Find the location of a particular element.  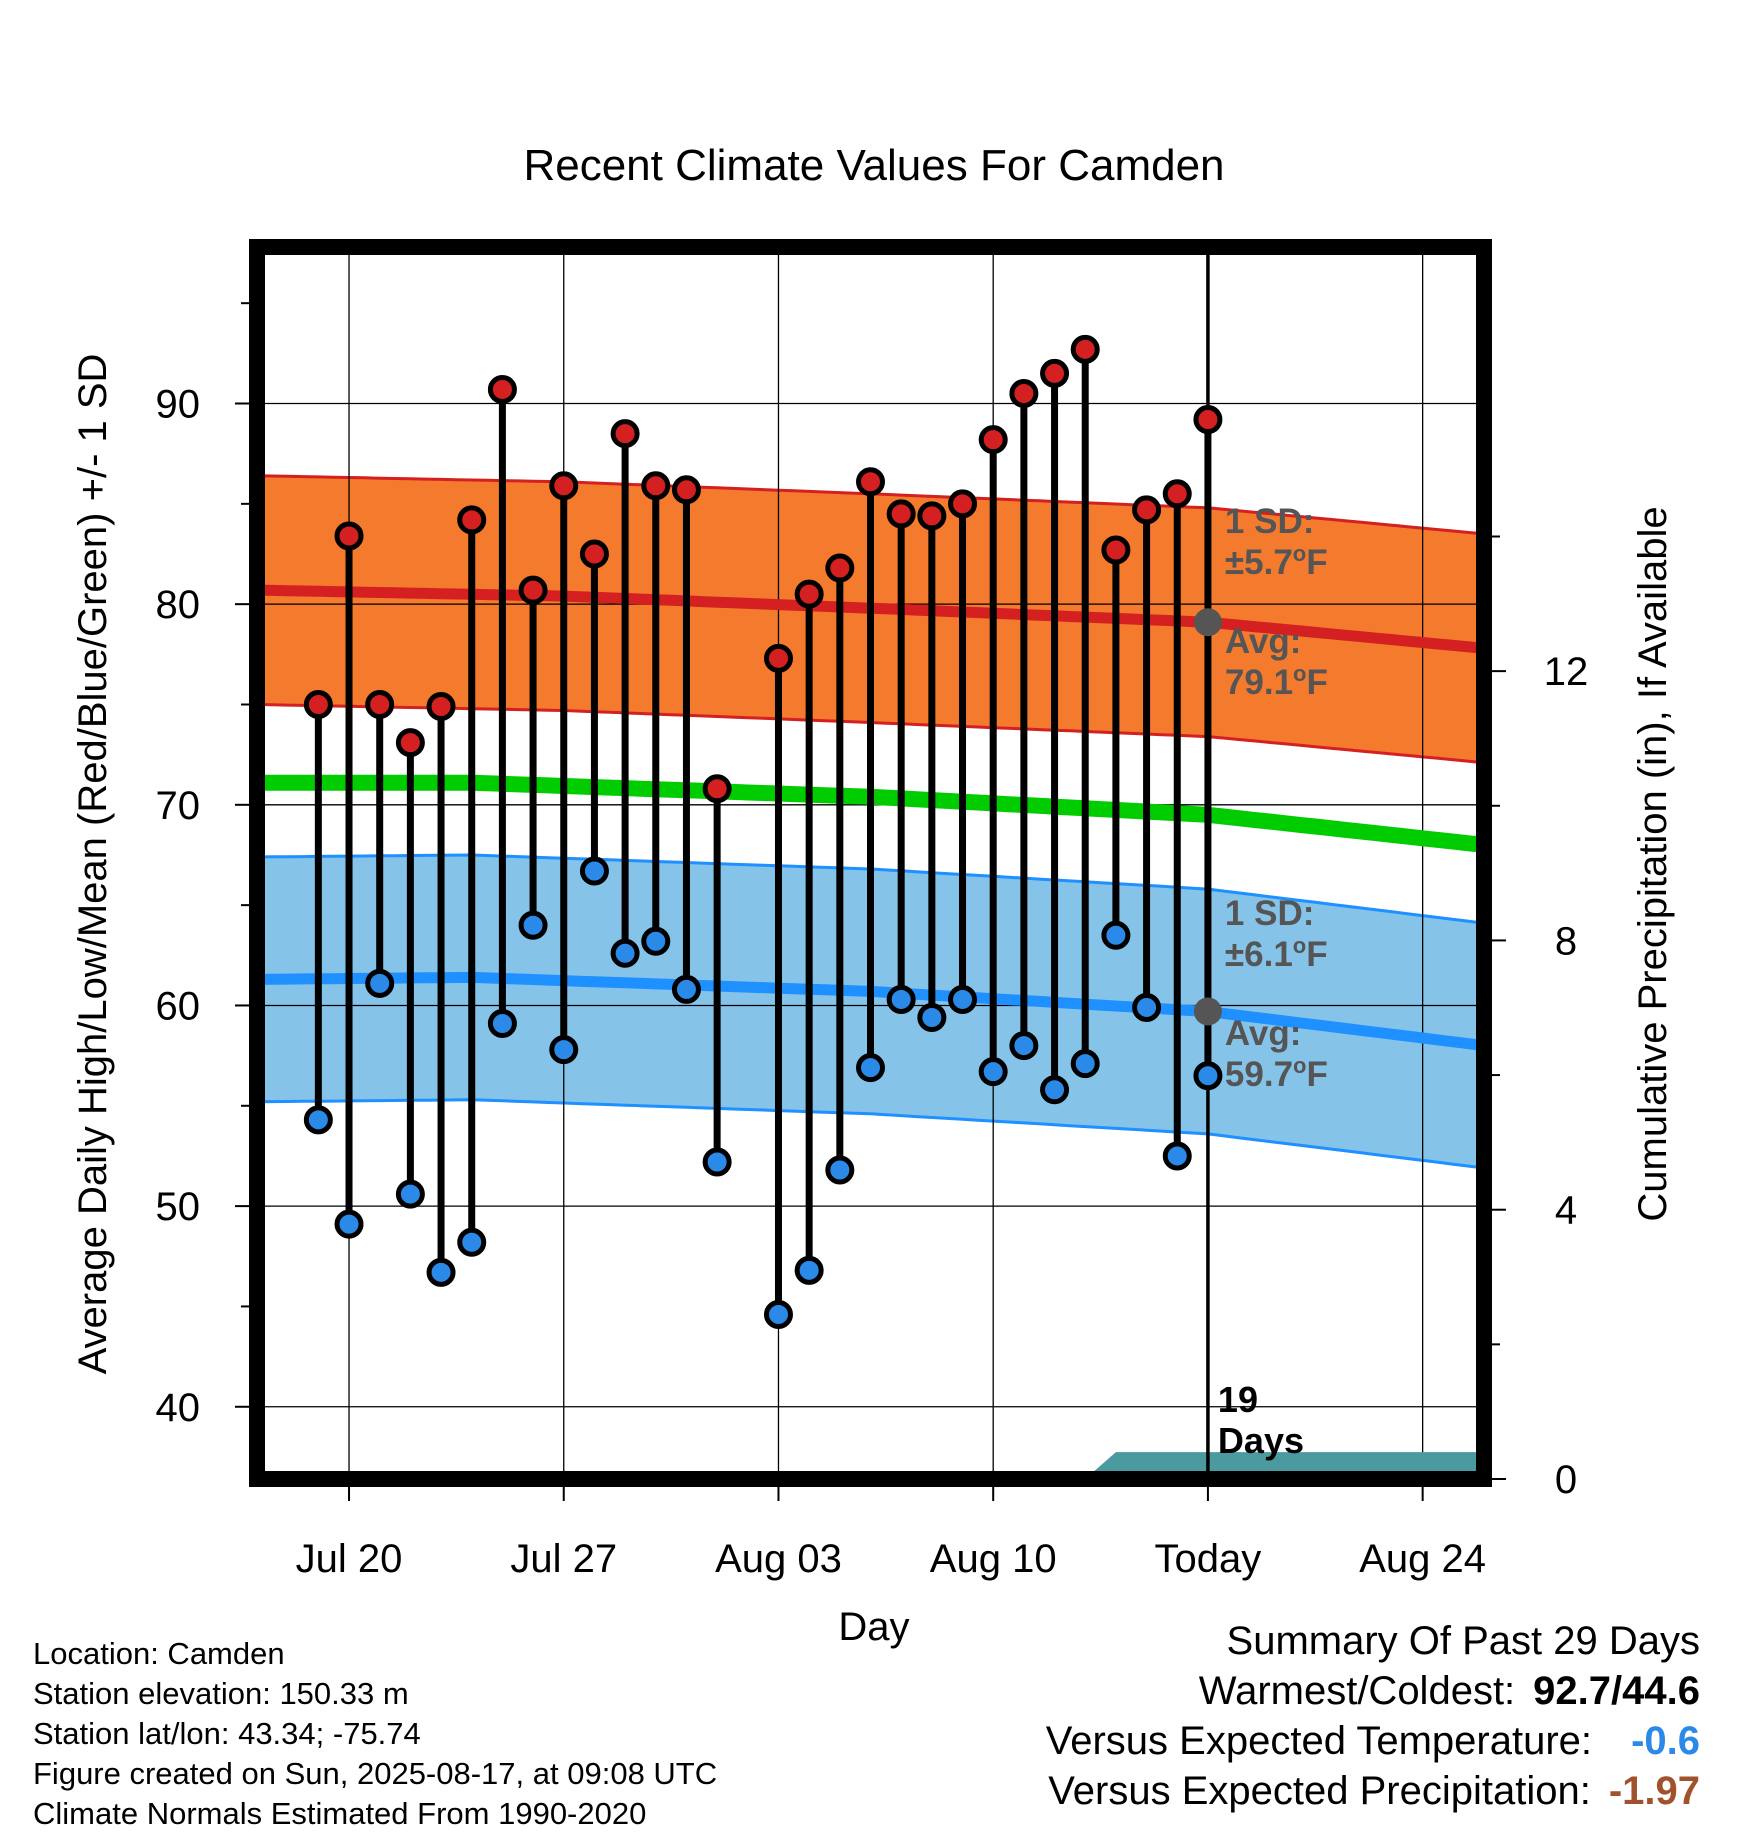

low-sd-label: 1 SD: is located at coordinates (1269, 913).